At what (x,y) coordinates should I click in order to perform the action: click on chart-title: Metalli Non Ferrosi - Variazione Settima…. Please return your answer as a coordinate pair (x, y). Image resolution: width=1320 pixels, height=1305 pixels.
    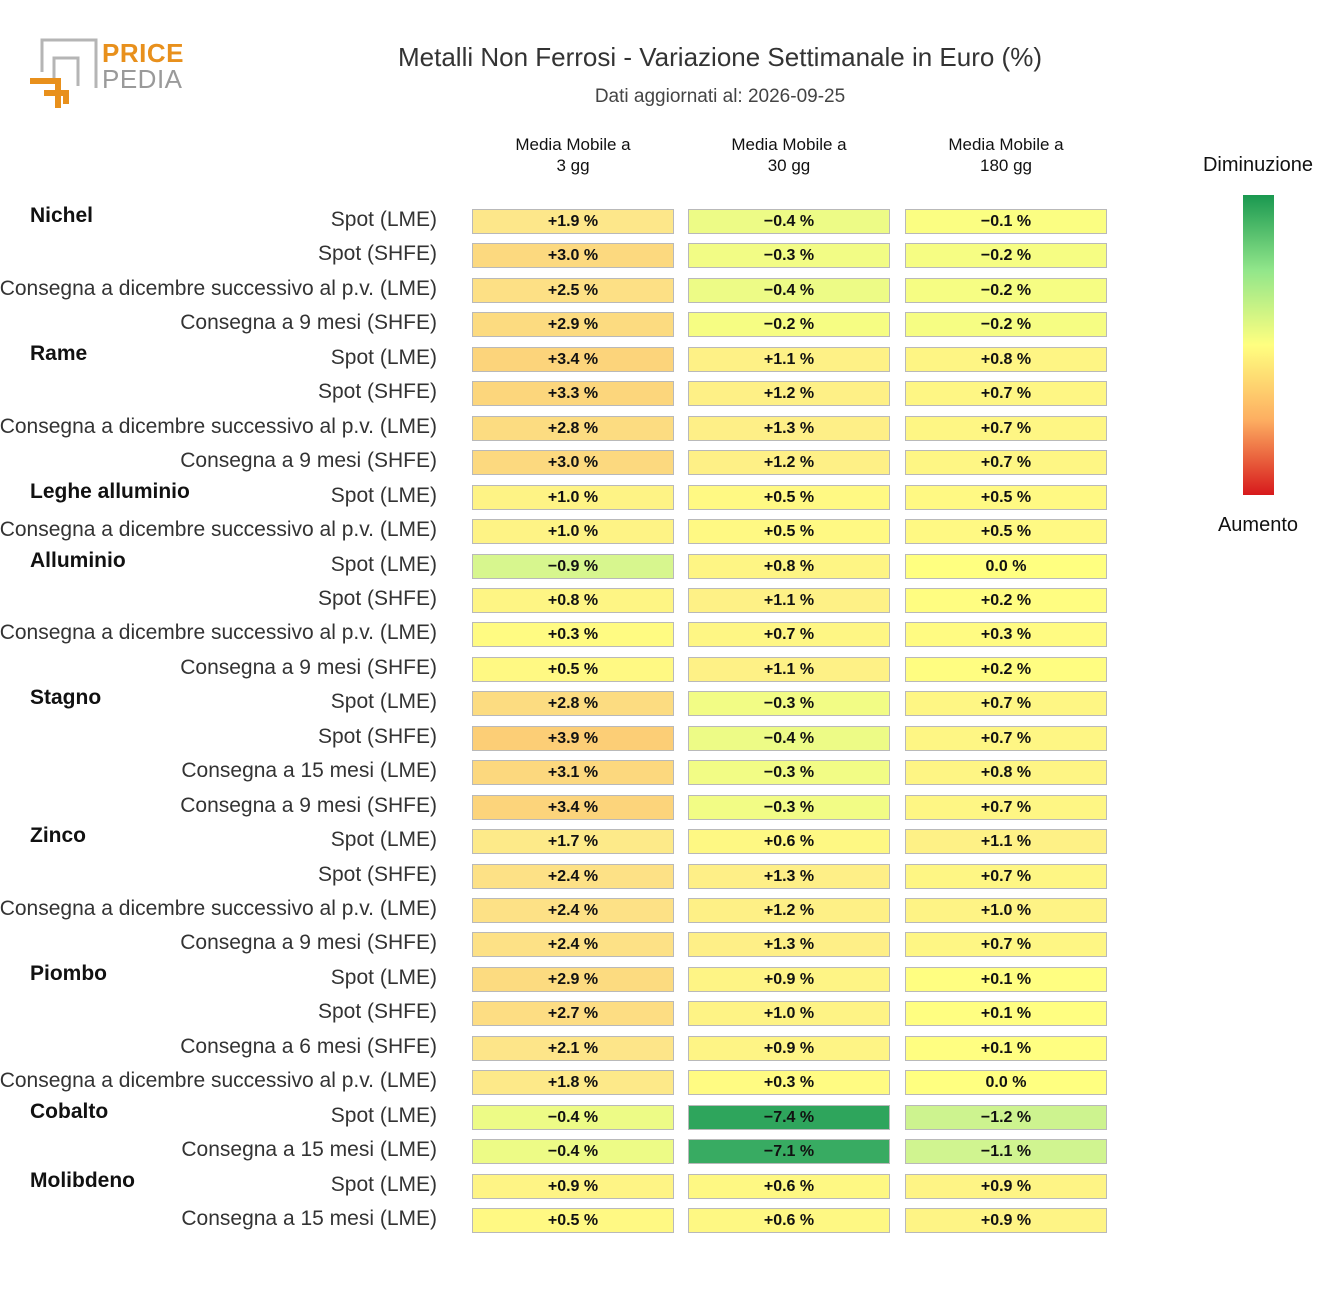
    Looking at the image, I should click on (720, 57).